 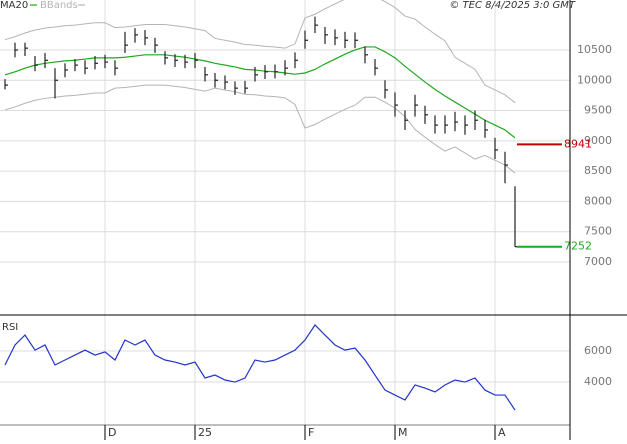 What do you see at coordinates (14, 5) in the screenshot?
I see `legend-ma20: MA20` at bounding box center [14, 5].